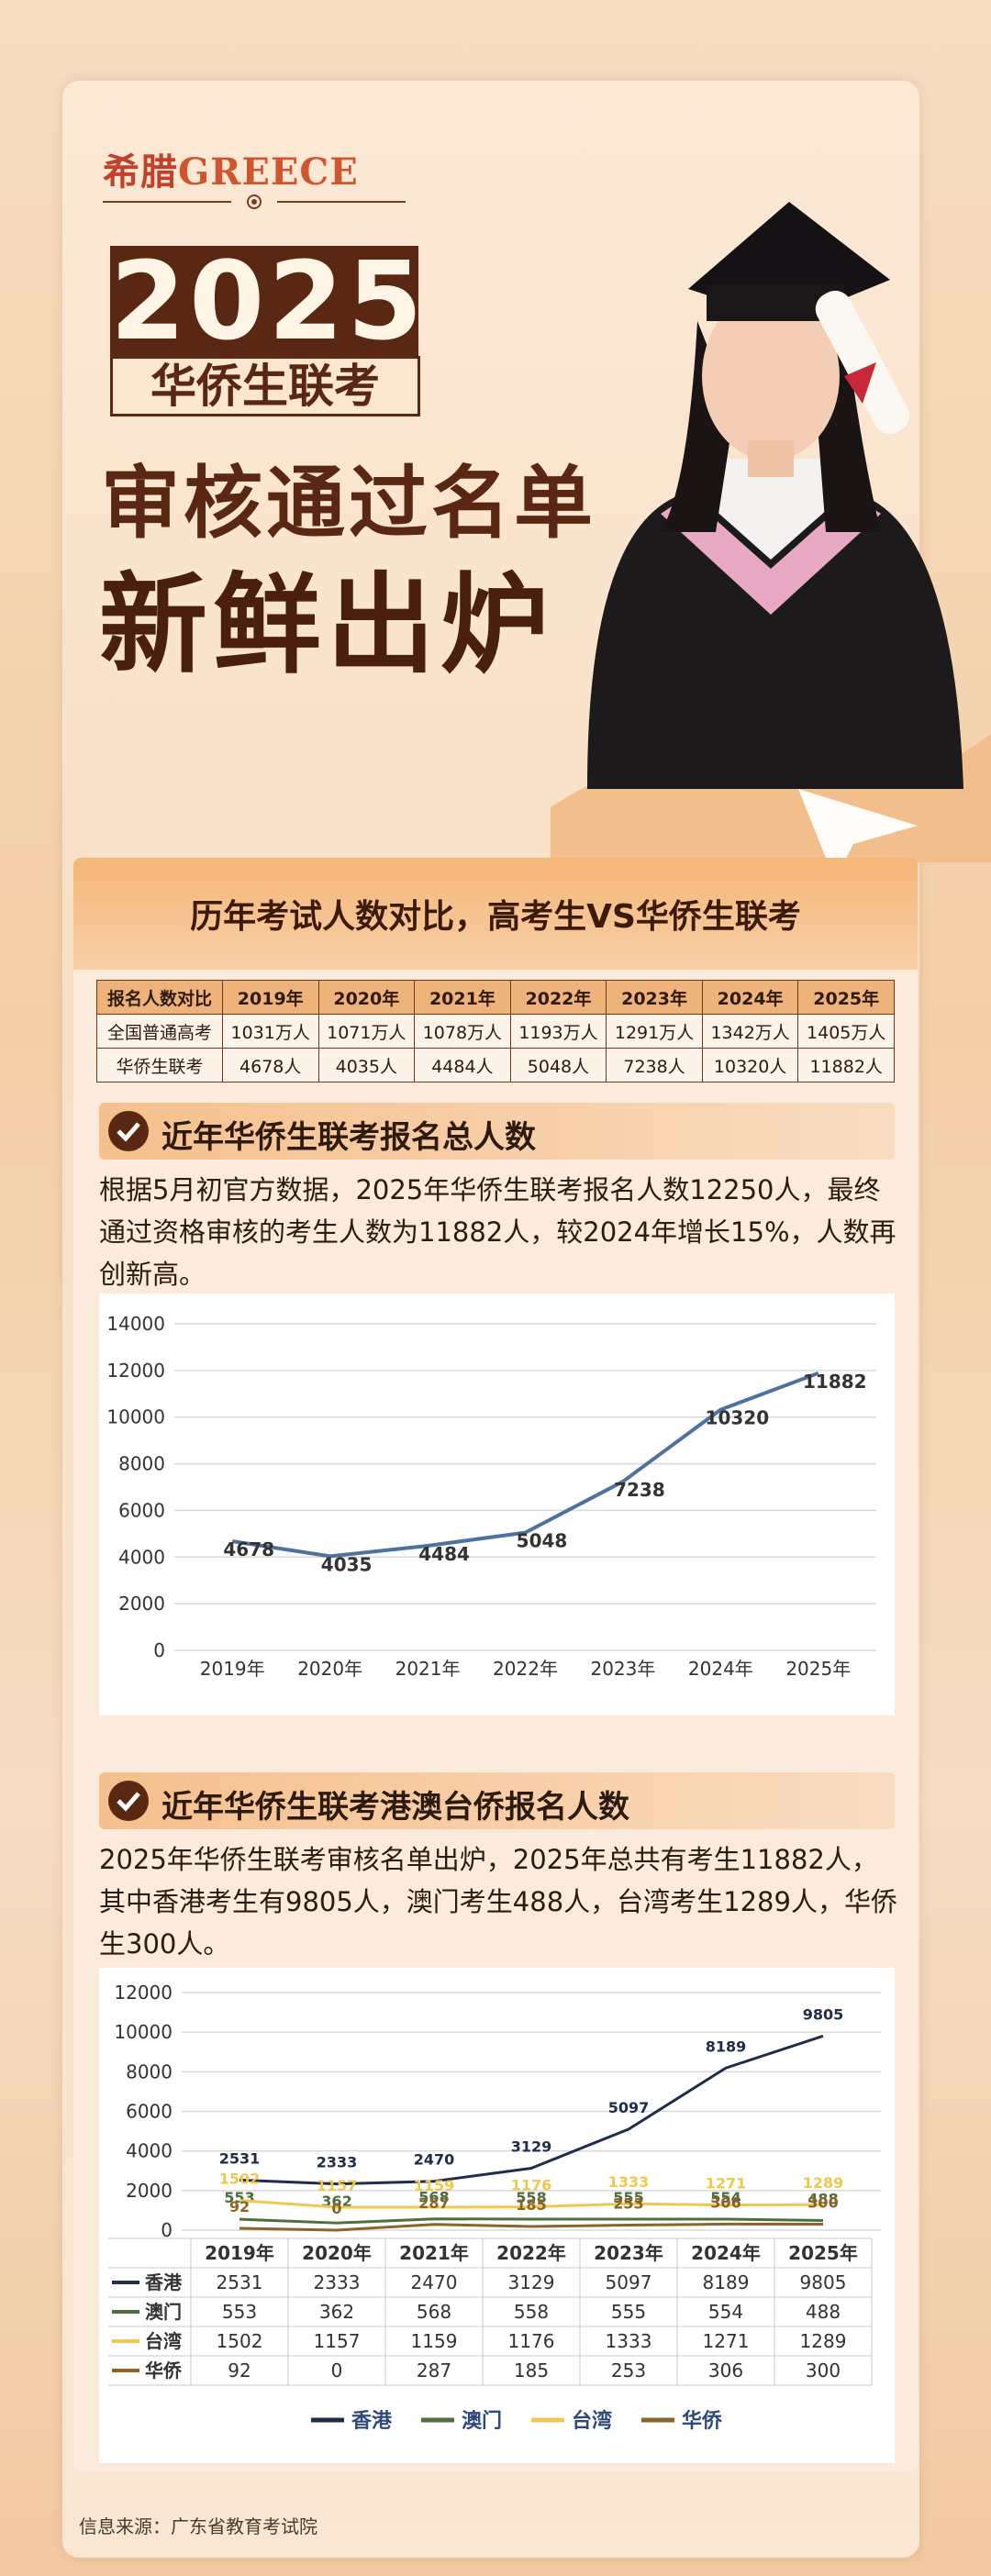  I want to click on data-label: 555, so click(628, 2197).